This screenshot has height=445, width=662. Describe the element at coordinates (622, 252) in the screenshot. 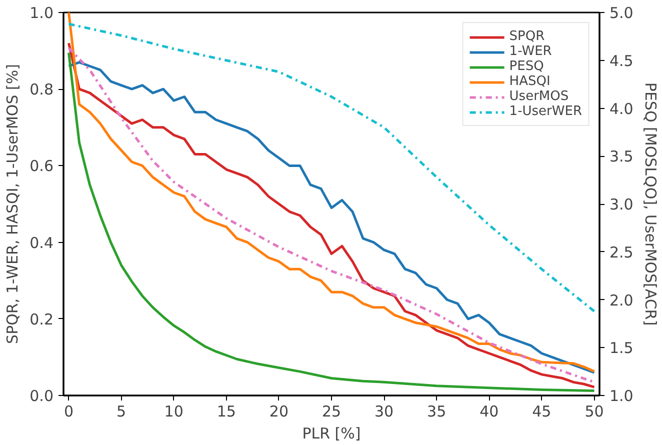

I see `y2-tick-label: 2.5` at that location.